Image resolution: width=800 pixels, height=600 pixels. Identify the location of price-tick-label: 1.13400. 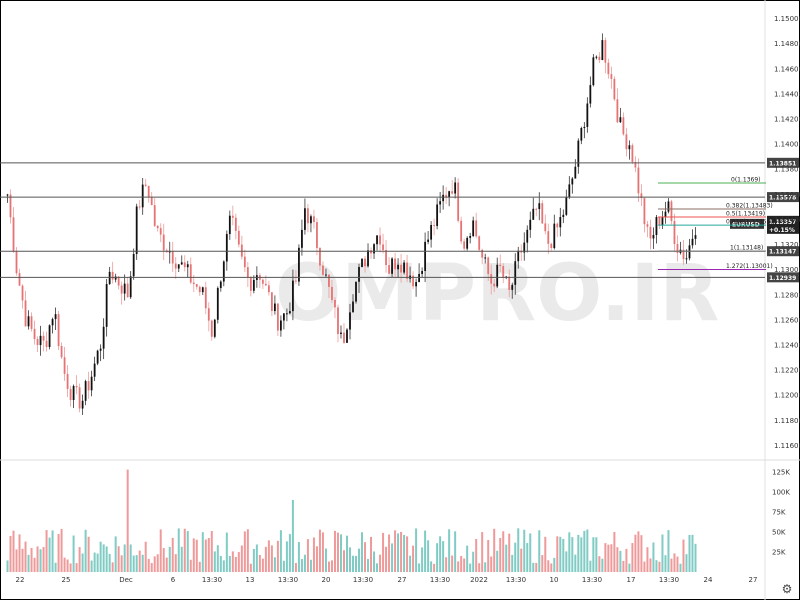
(787, 220).